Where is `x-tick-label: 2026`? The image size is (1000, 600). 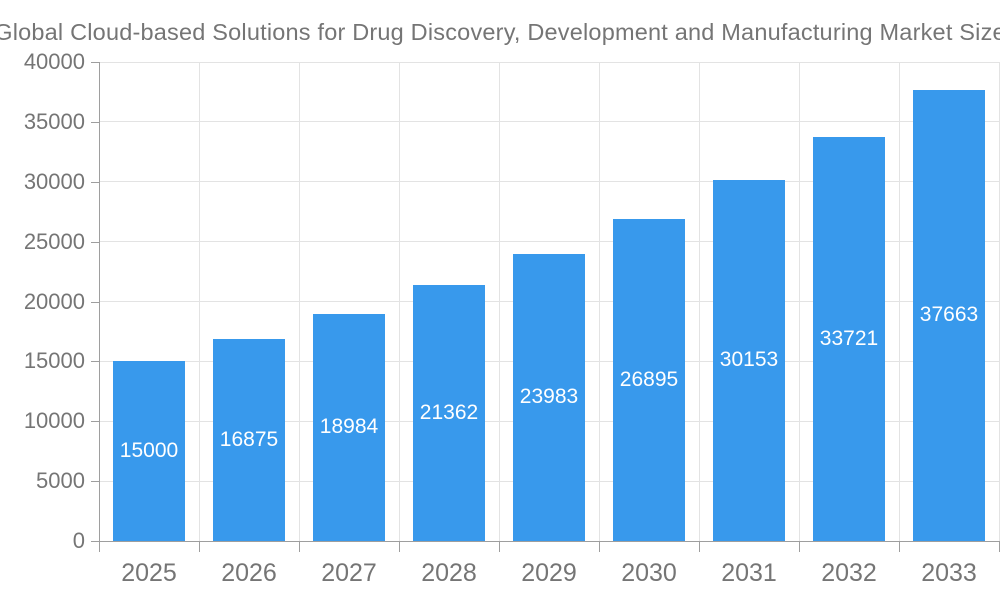
x-tick-label: 2026 is located at coordinates (249, 573).